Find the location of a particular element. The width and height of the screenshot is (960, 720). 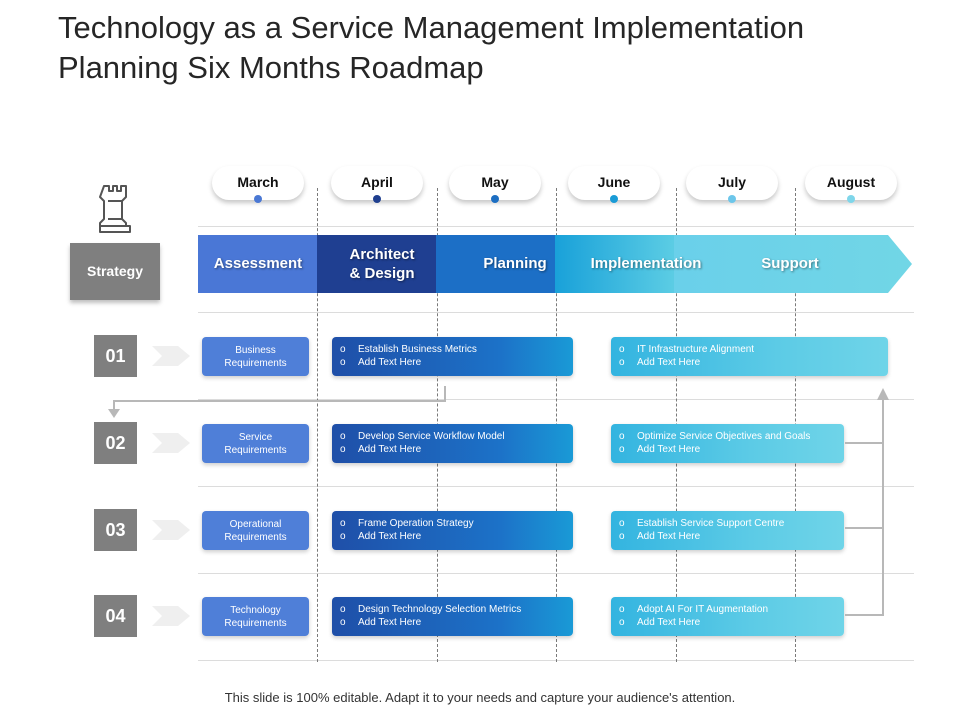

row-number: 03 is located at coordinates (115, 530).